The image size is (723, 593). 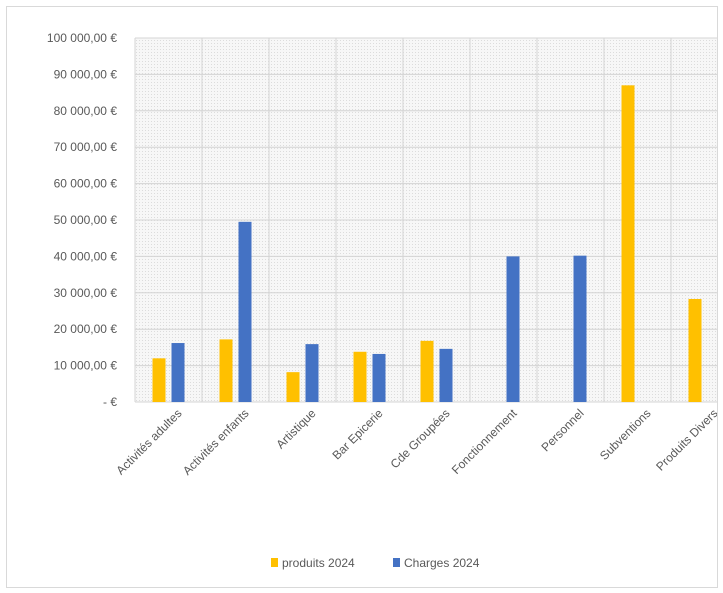 I want to click on y-tick-label: 20 000,00 €, so click(x=86, y=329).